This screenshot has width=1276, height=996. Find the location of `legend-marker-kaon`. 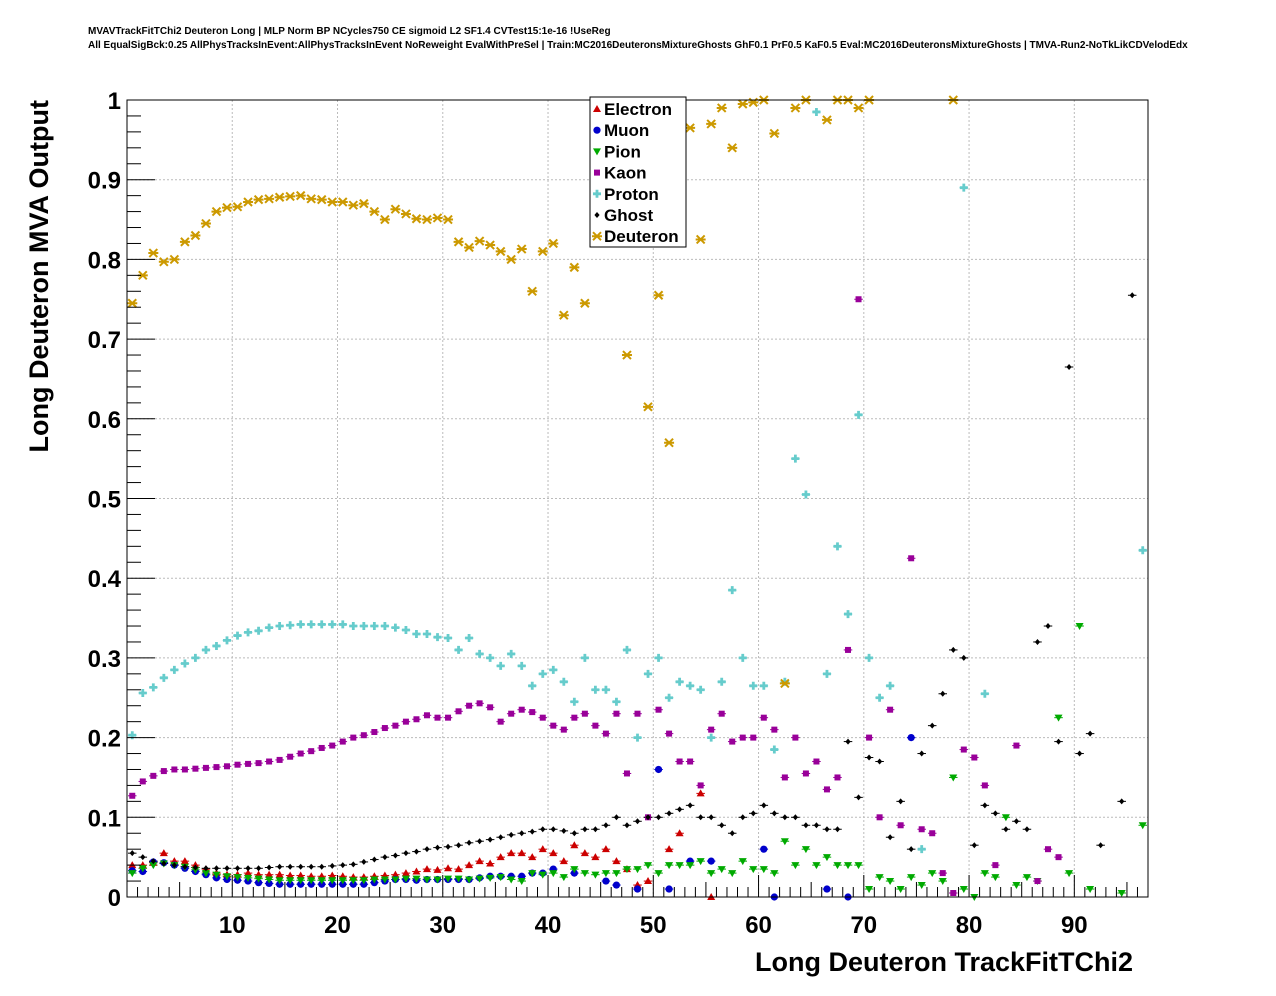

legend-marker-kaon is located at coordinates (597, 172).